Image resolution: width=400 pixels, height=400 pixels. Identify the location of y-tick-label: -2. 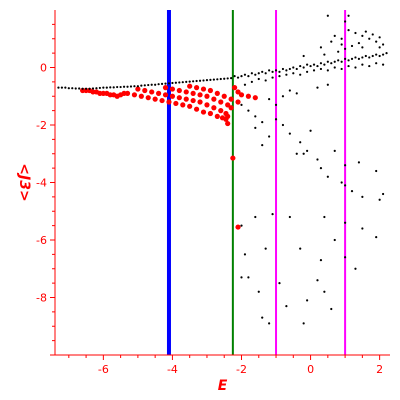
(41, 125).